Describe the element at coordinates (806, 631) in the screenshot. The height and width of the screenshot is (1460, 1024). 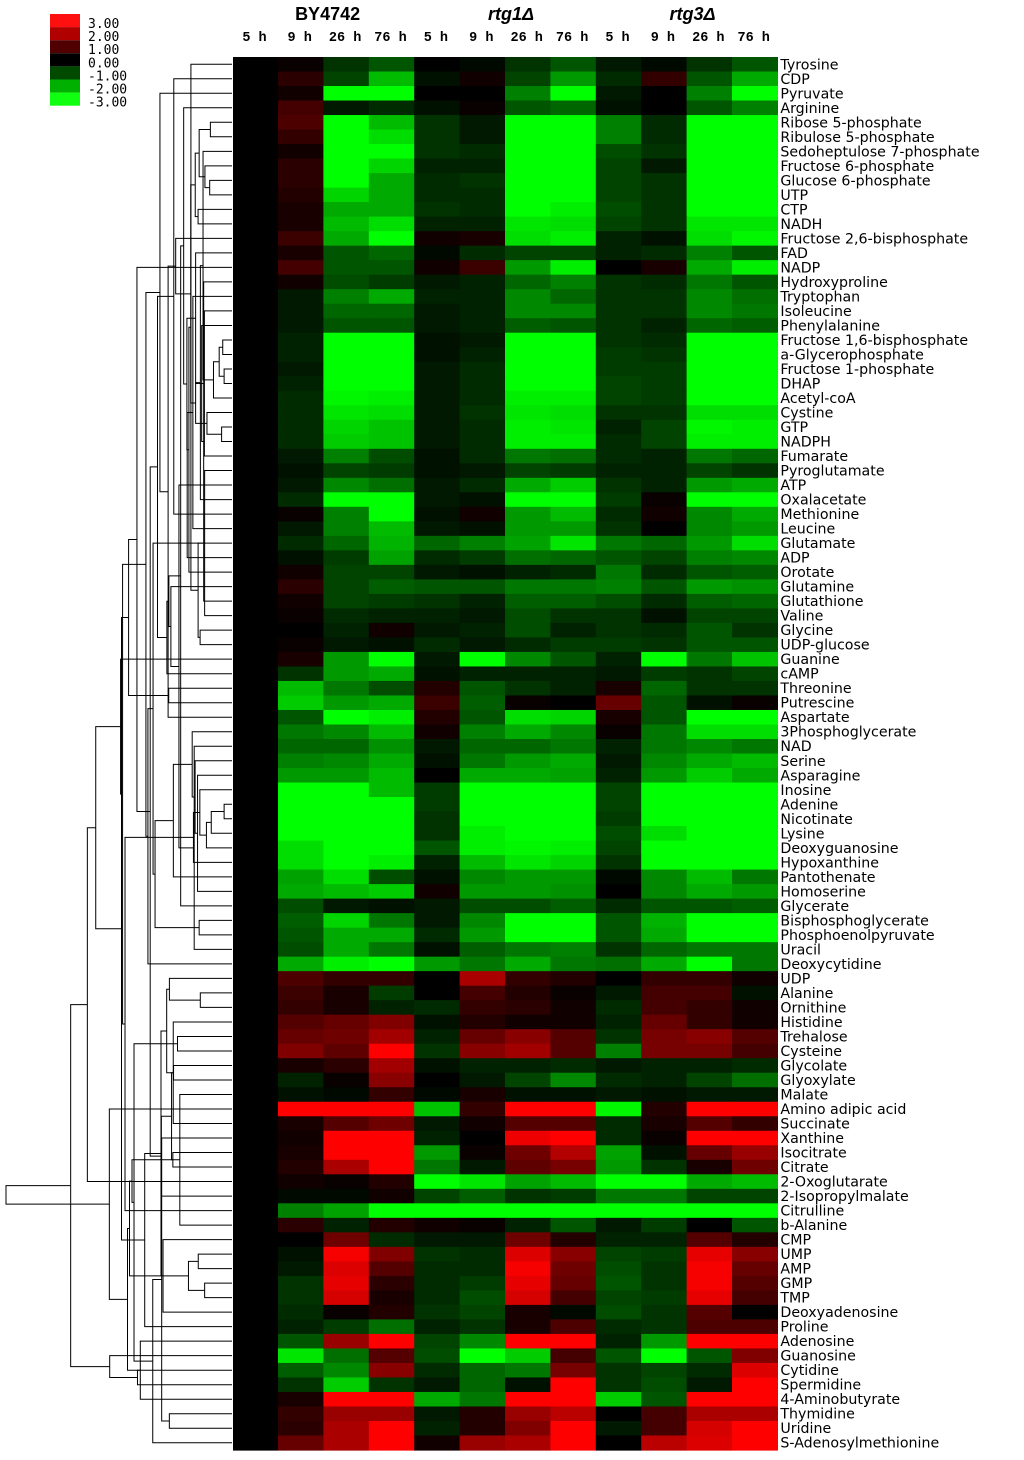
I see `row-label: Glycine` at that location.